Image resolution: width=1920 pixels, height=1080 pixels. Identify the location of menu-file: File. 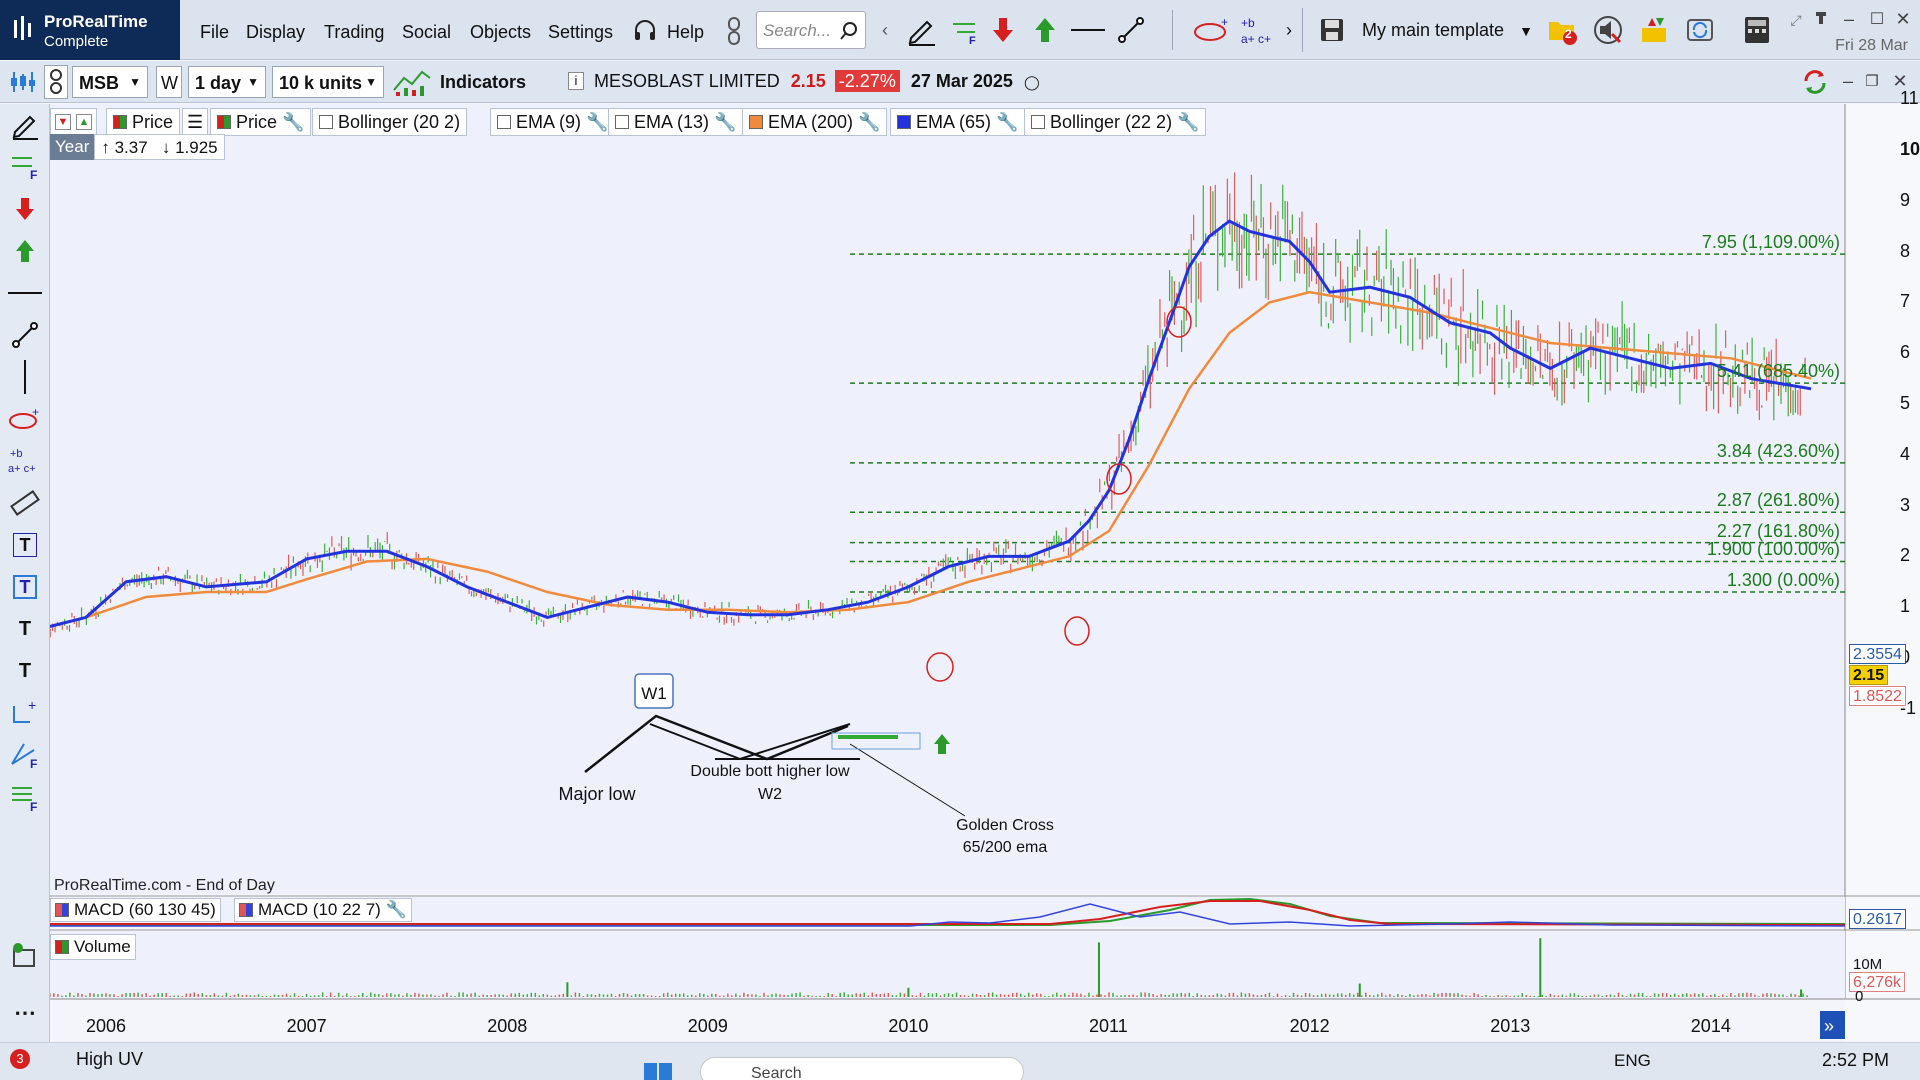
(215, 32).